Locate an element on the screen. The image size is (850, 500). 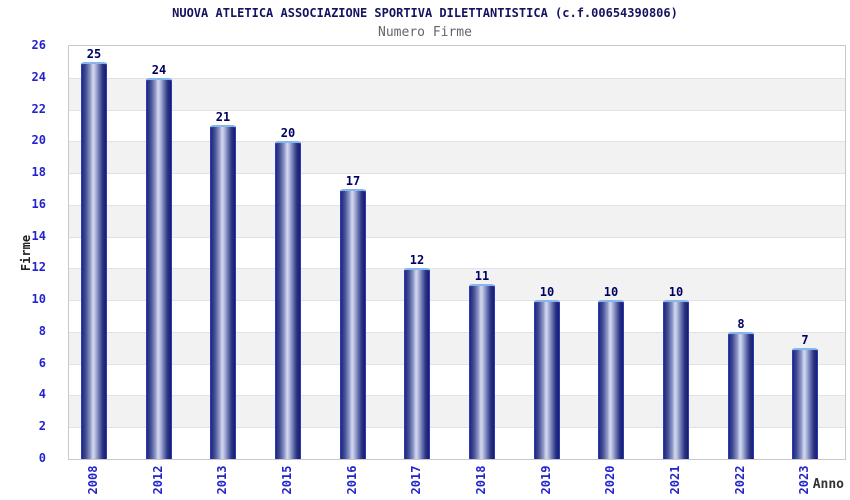
y-tick-label: 12 is located at coordinates (38, 267).